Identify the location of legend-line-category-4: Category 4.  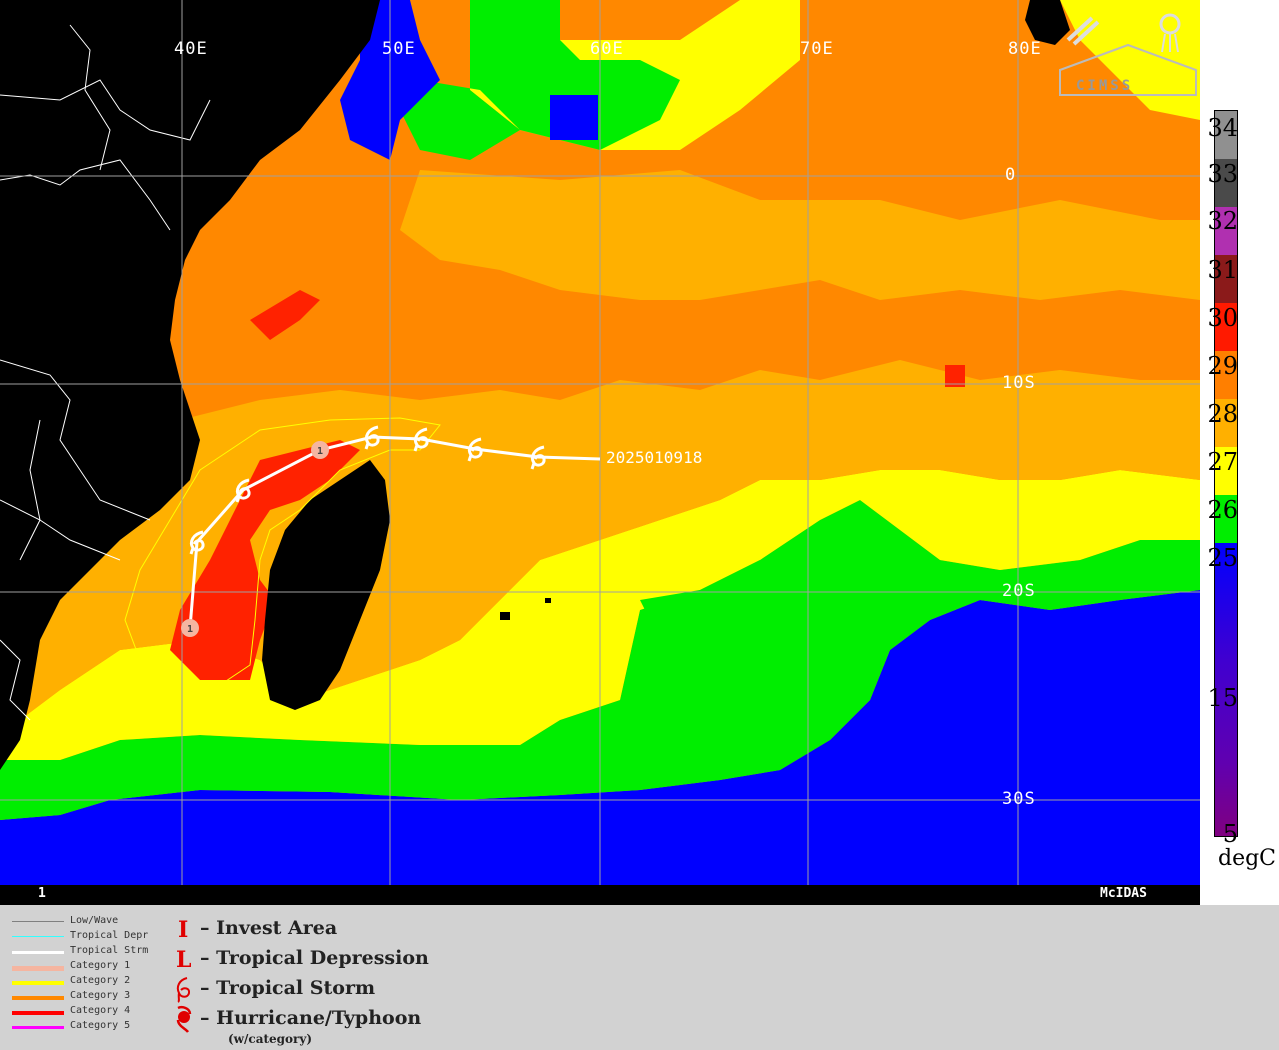
(97, 1012).